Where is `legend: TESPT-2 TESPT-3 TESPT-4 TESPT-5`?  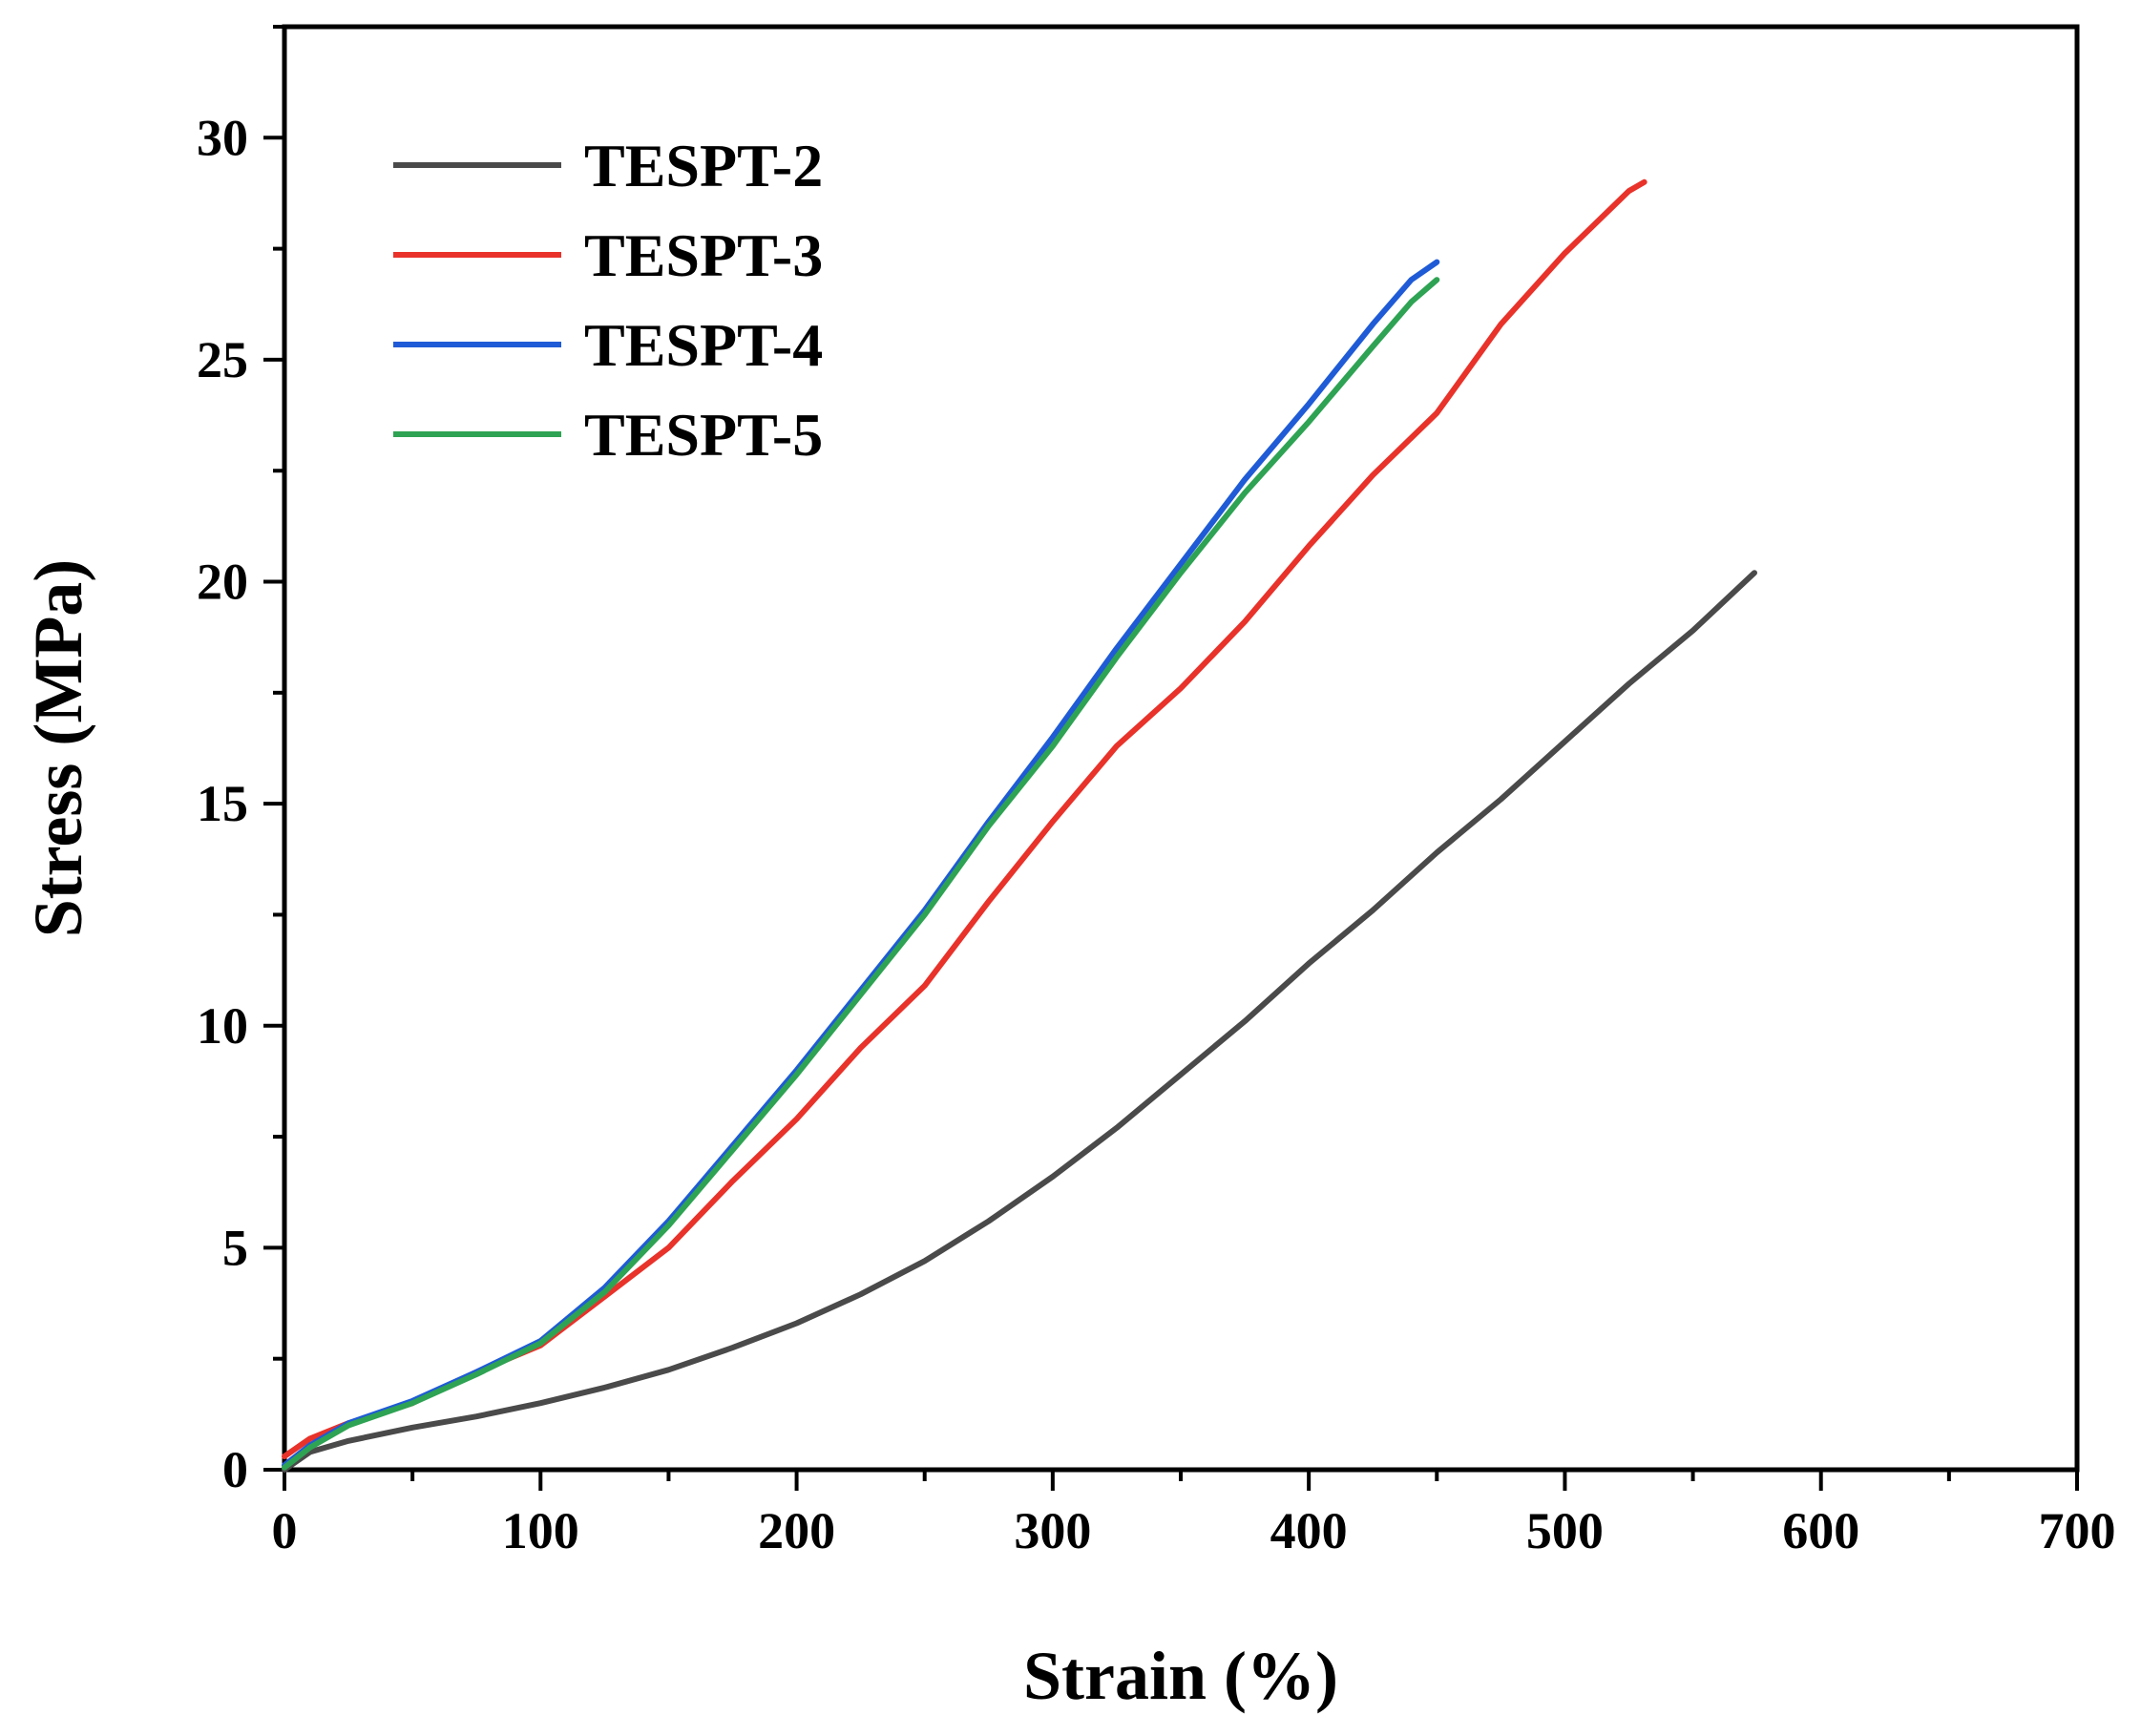 legend: TESPT-2 TESPT-3 TESPT-4 TESPT-5 is located at coordinates (608, 300).